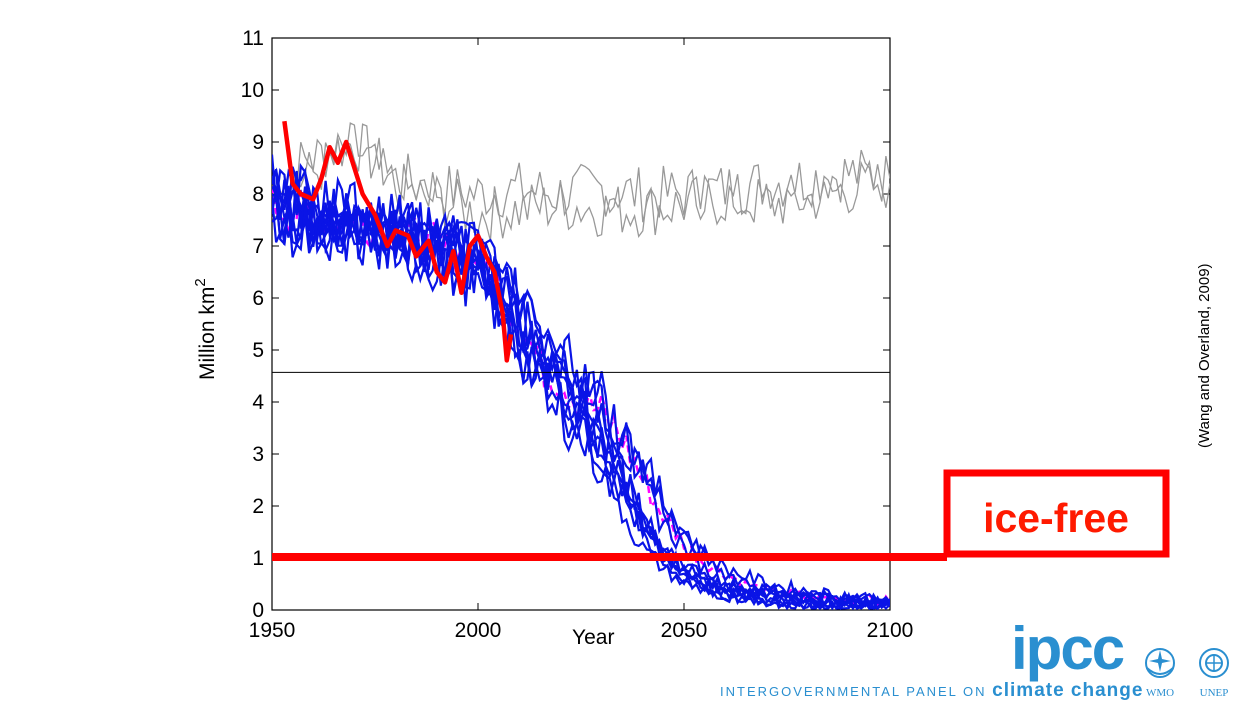 The height and width of the screenshot is (724, 1254). What do you see at coordinates (258, 402) in the screenshot?
I see `y-tick-label: 4` at bounding box center [258, 402].